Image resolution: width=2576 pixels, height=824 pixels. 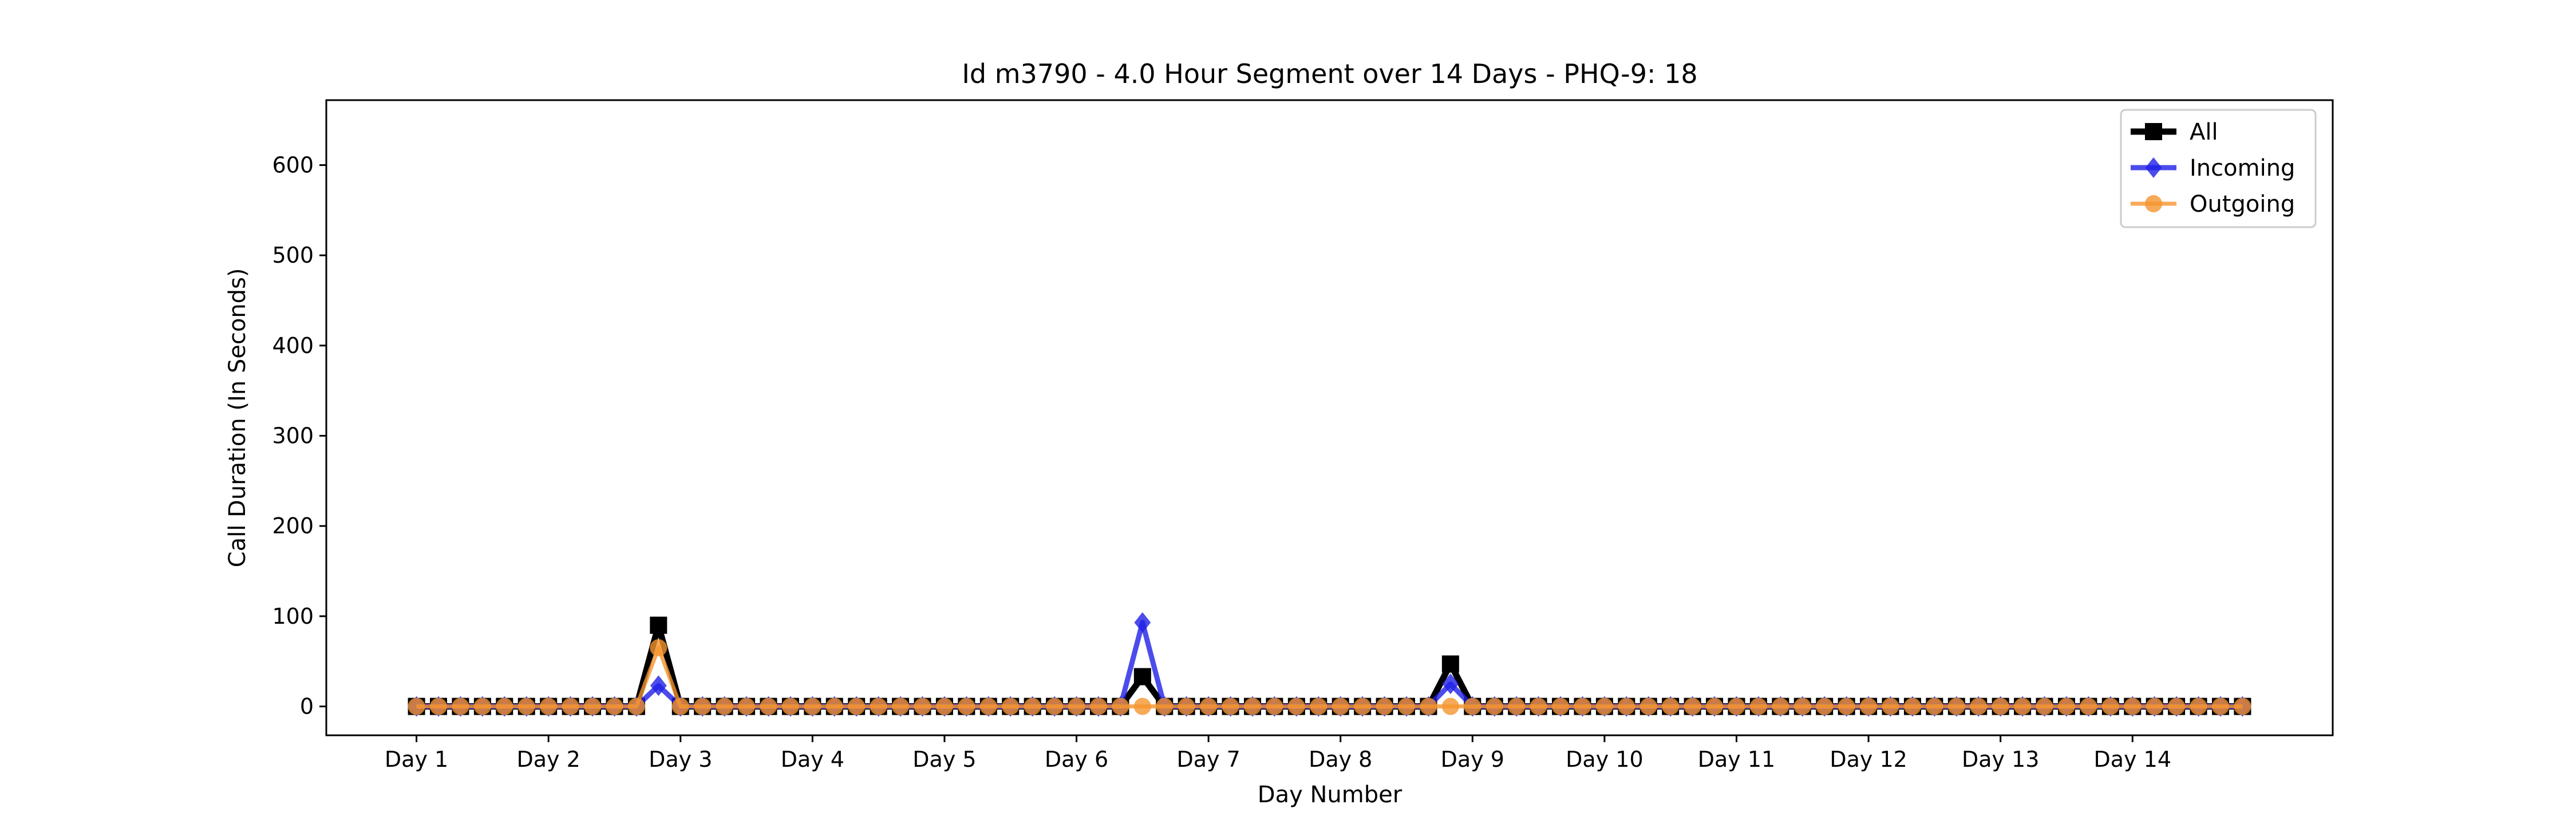 What do you see at coordinates (680, 759) in the screenshot?
I see `x-tick-label: Day 3` at bounding box center [680, 759].